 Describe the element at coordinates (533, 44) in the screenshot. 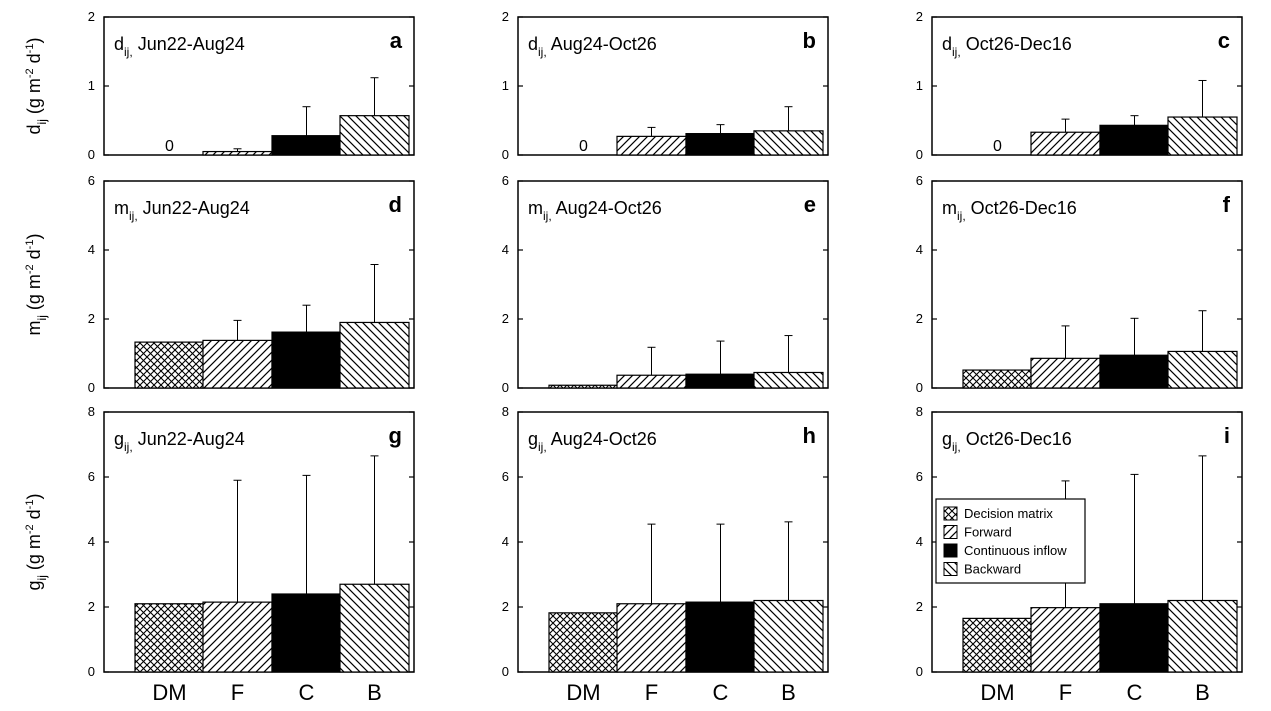

I see `title-variable: d` at that location.